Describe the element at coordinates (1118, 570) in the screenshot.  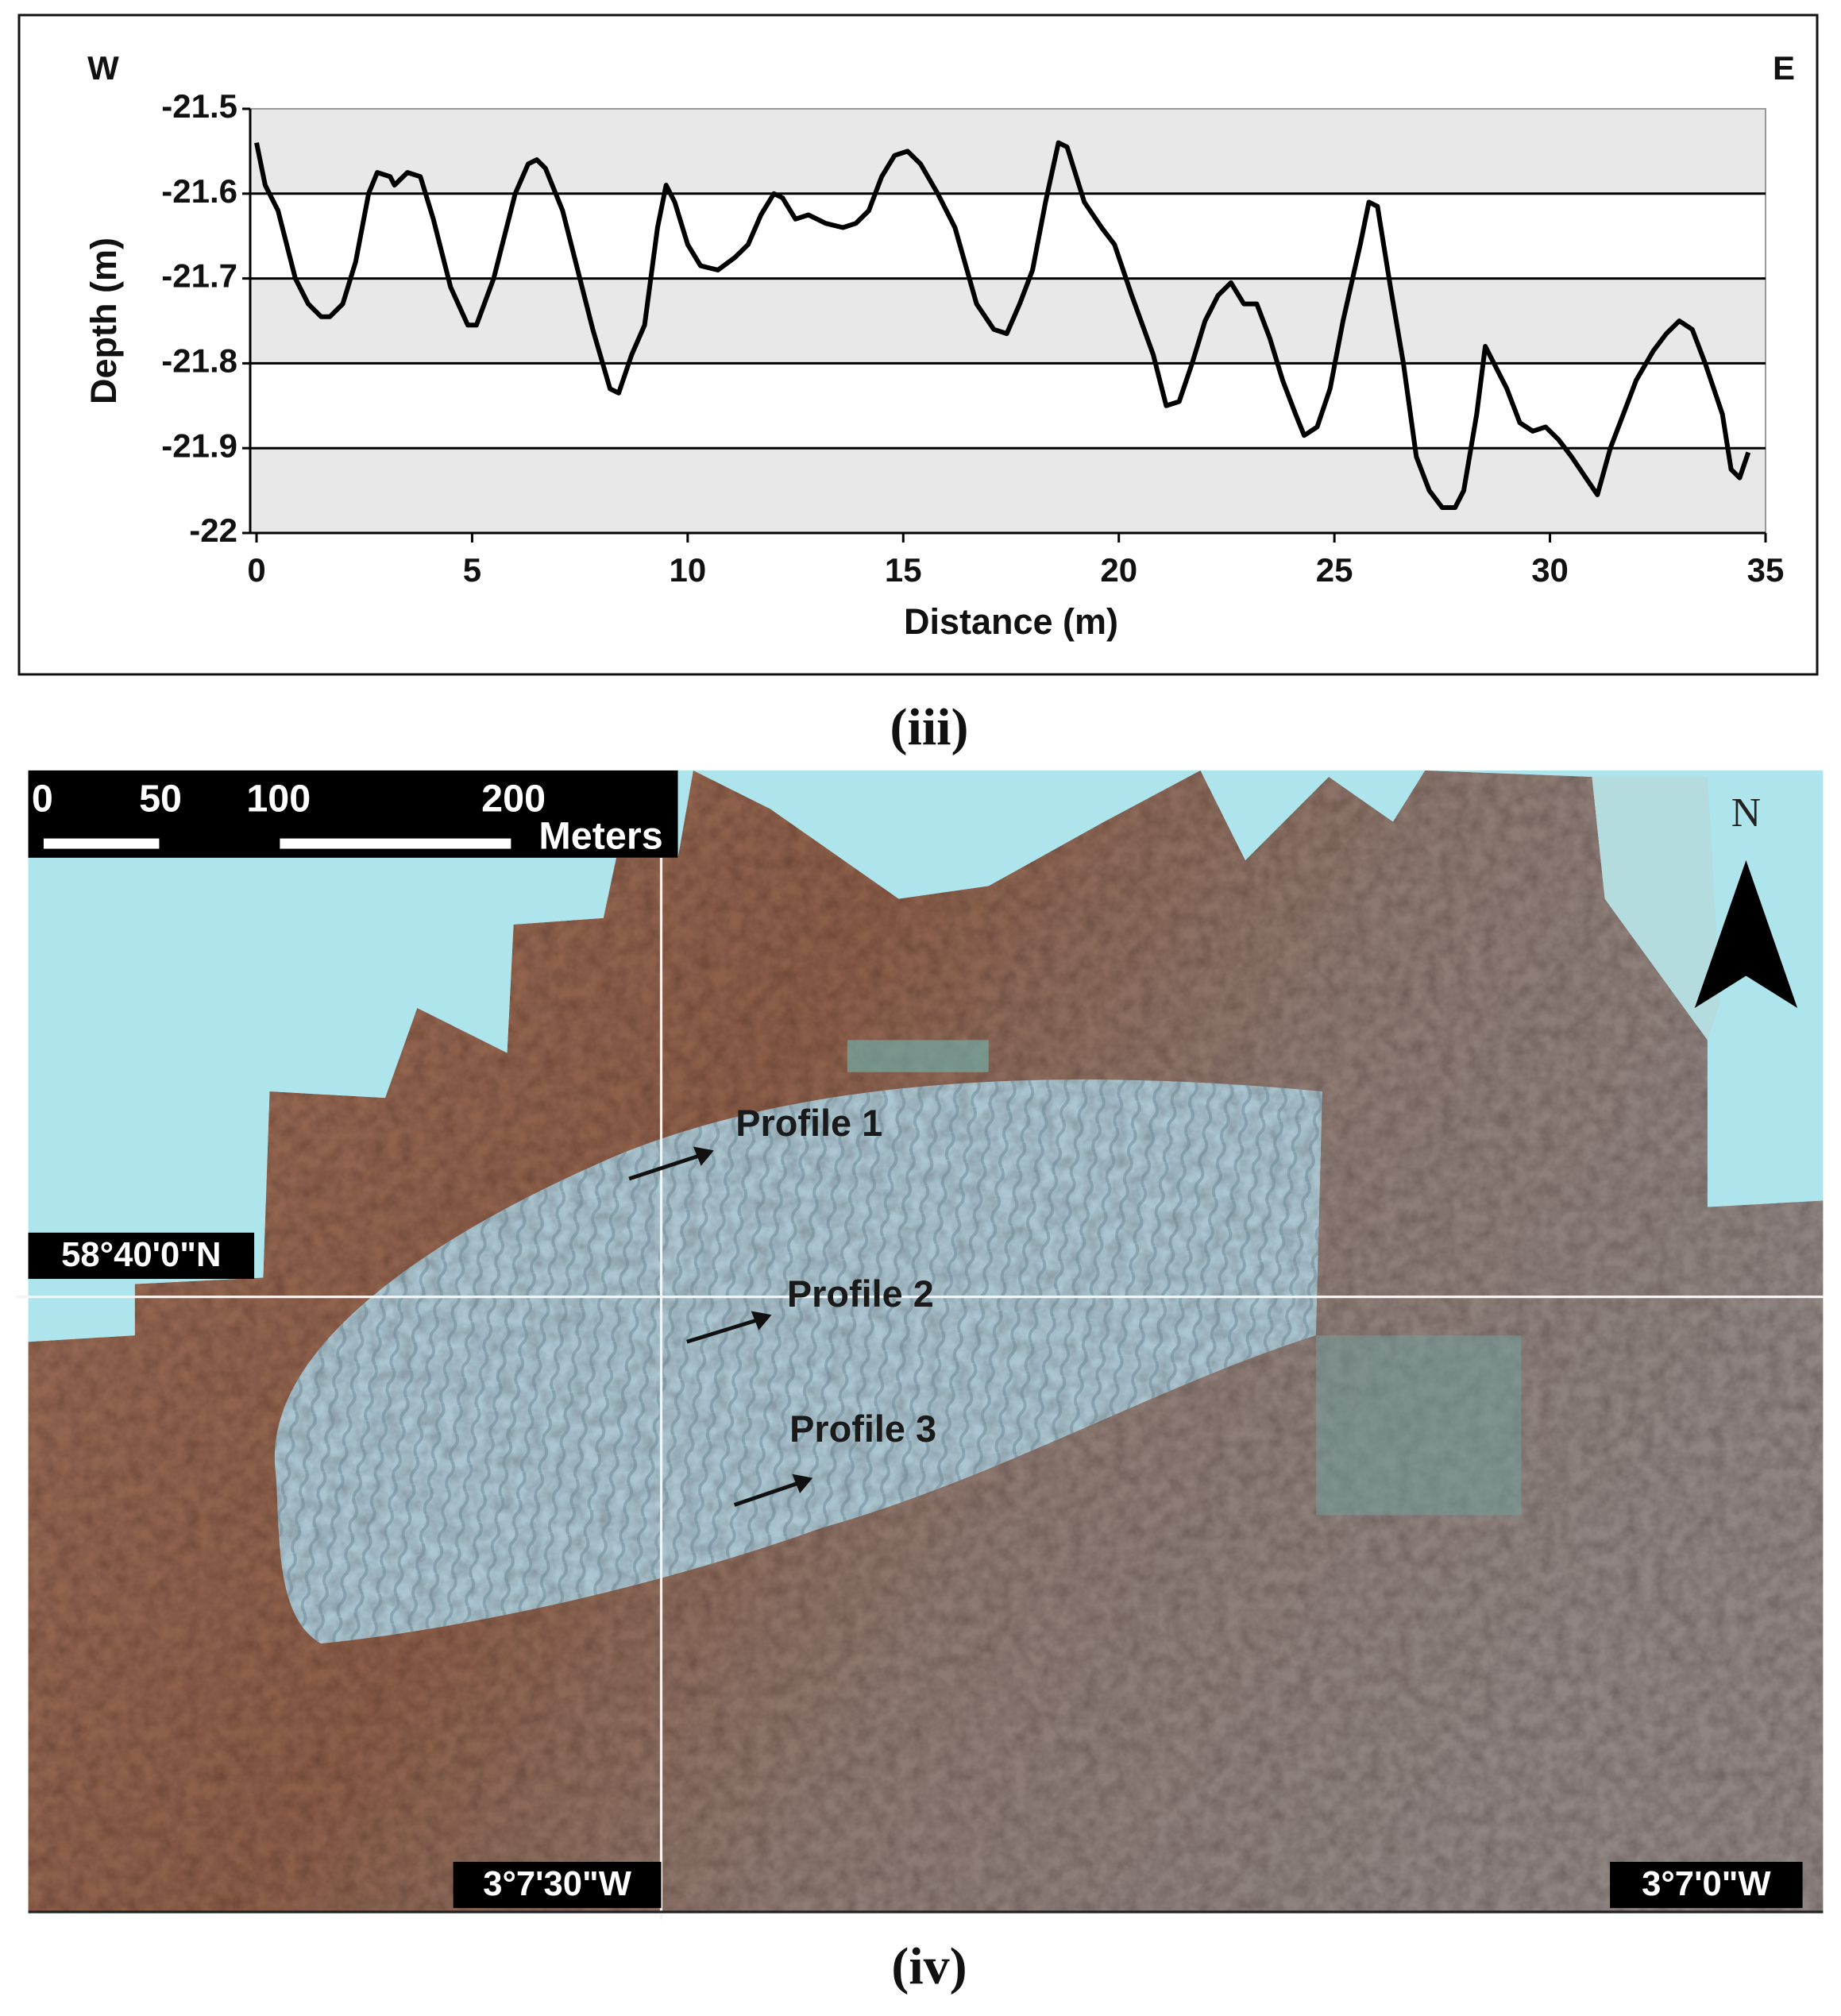
I see `x-tick-label: 20` at that location.